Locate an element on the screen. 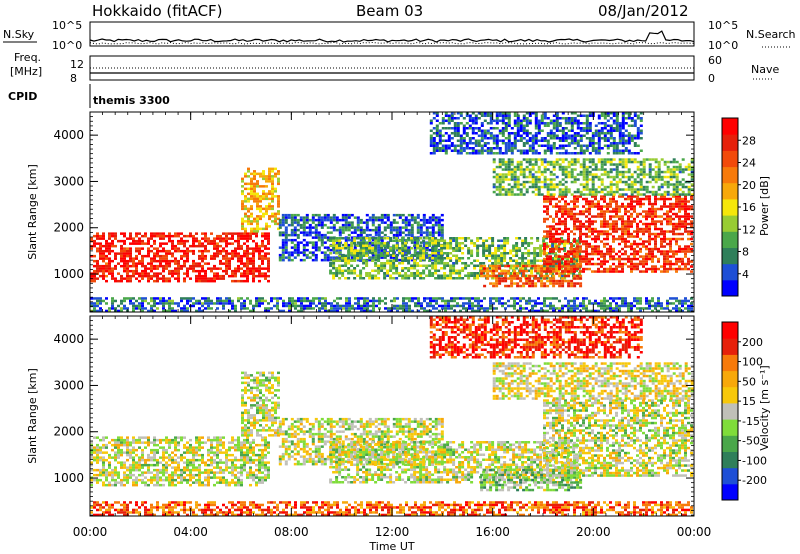 This screenshot has height=554, width=800. freq-tick-low: 8 is located at coordinates (73, 78).